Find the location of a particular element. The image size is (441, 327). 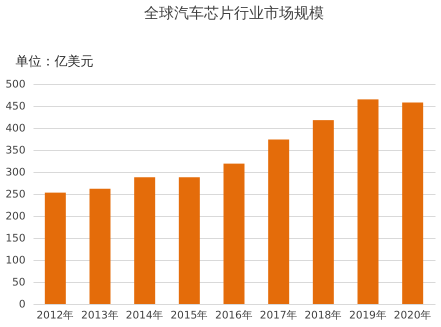

x-tick-label: 2012年 is located at coordinates (55, 316).